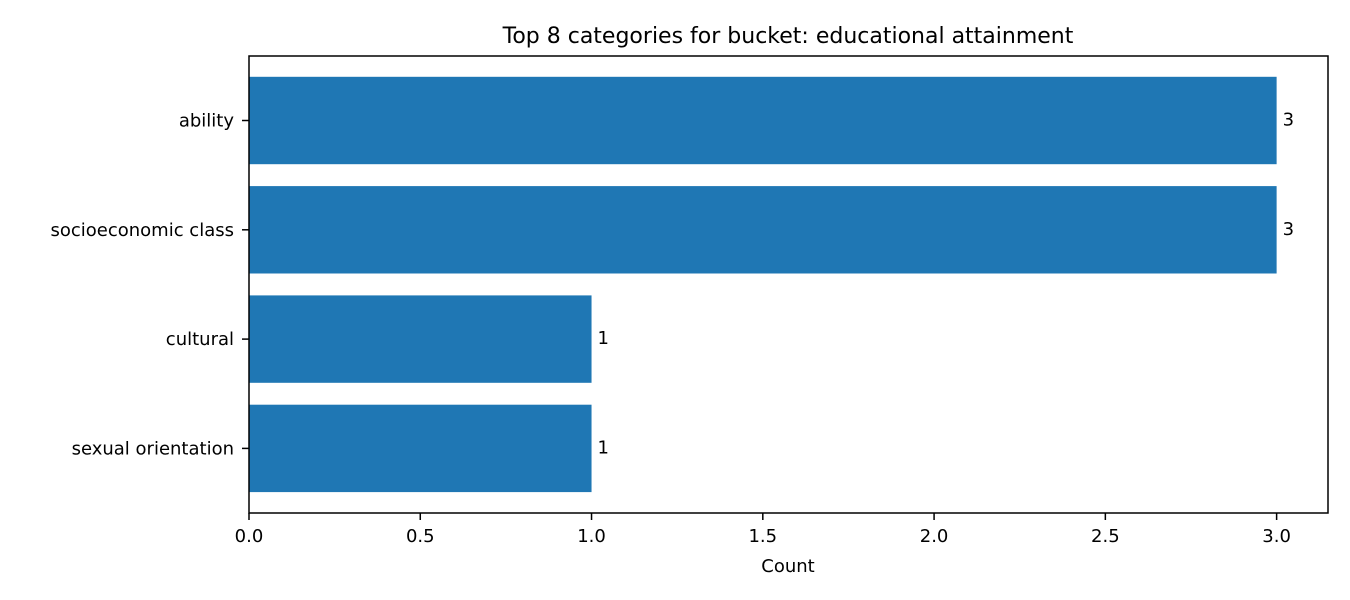 This screenshot has width=1350, height=600. I want to click on bar-cultural, so click(420, 339).